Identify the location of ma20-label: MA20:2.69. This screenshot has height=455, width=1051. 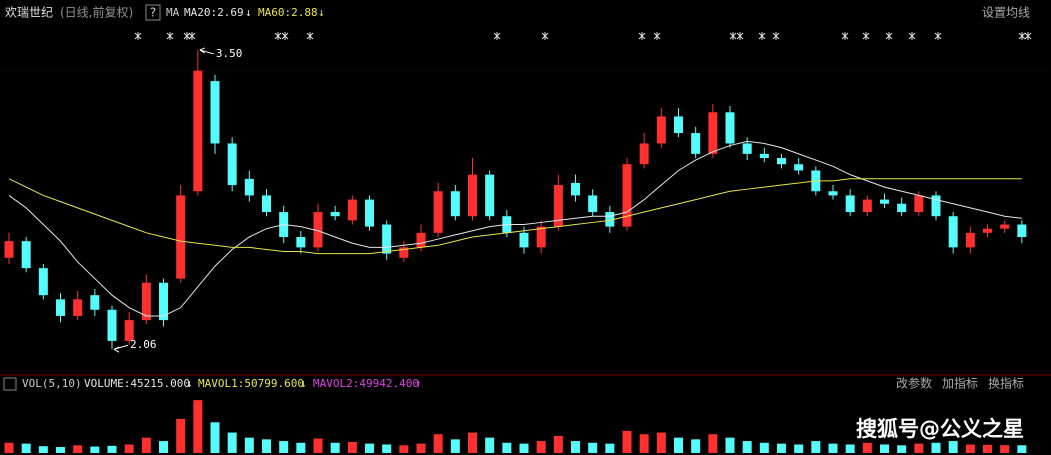
(214, 12).